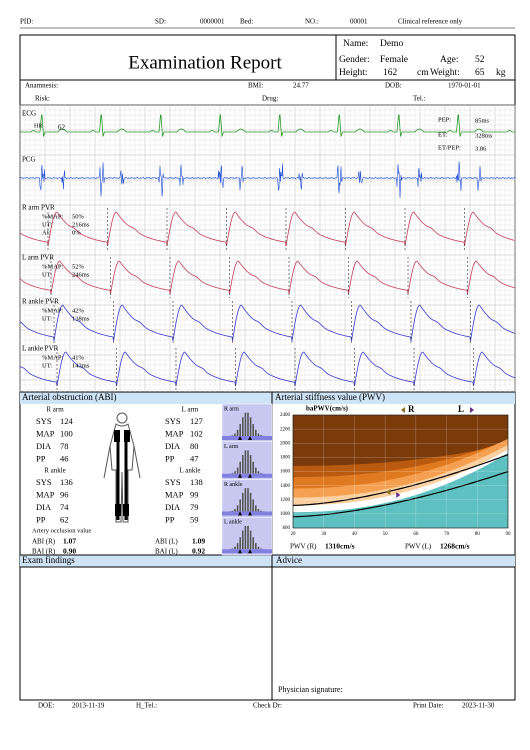 The width and height of the screenshot is (530, 750). Describe the element at coordinates (69, 397) in the screenshot. I see `label: Arterial obstruction (ABI)` at that location.